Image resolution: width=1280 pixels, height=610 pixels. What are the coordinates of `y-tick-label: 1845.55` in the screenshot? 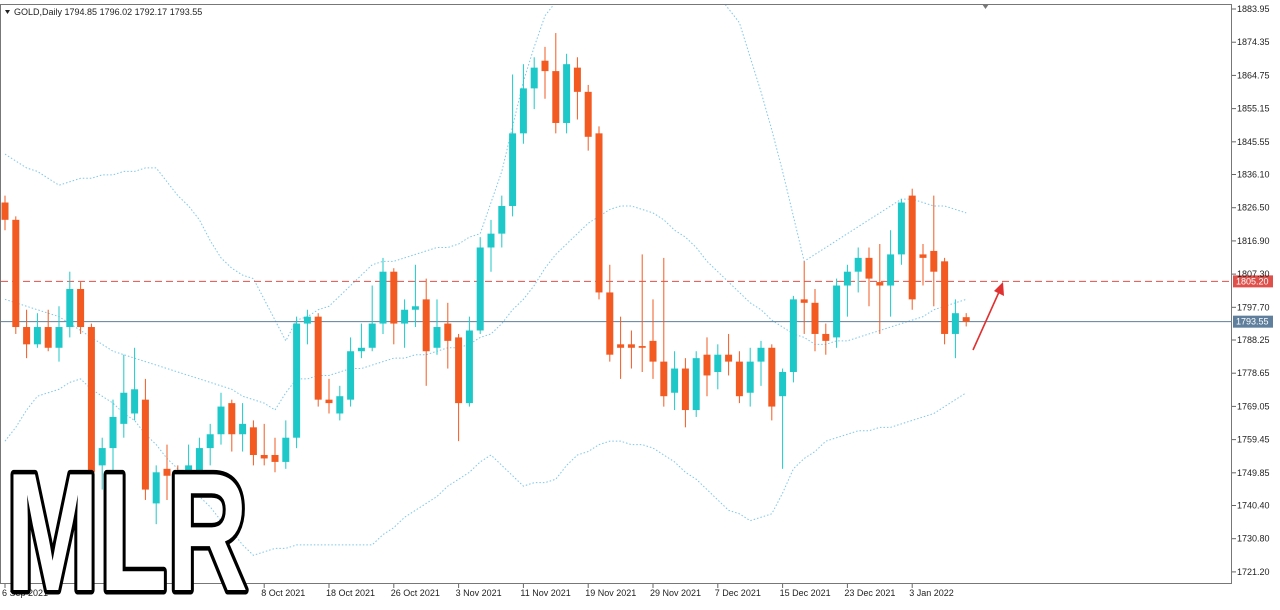 It's located at (1253, 142).